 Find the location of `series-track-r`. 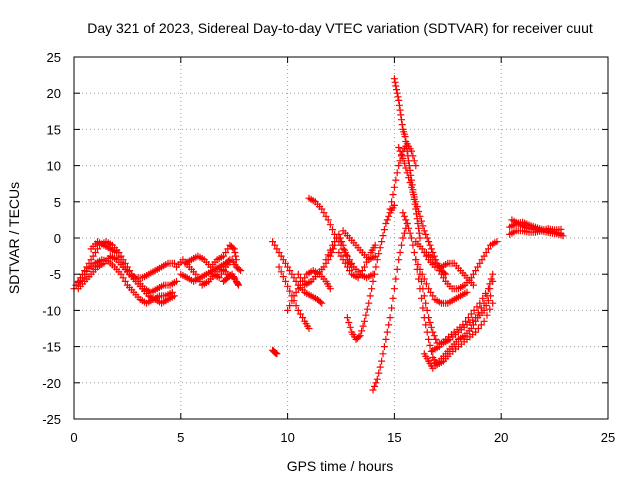

series-track-r is located at coordinates (359, 245).